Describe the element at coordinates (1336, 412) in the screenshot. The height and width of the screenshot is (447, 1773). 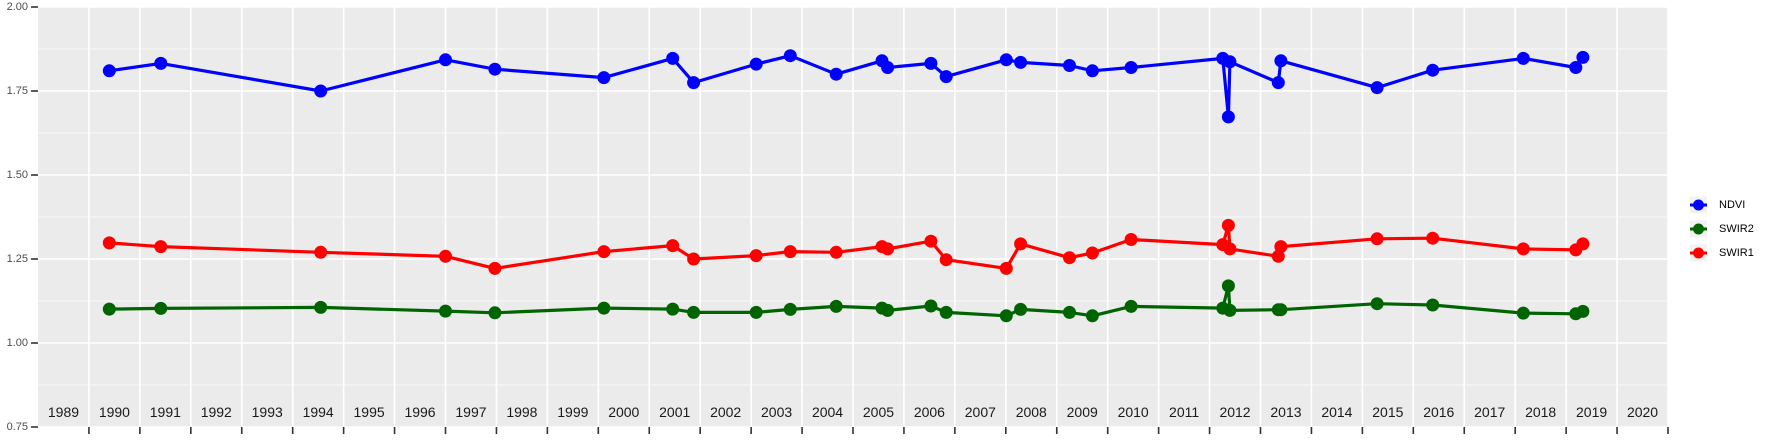
I see `x-tick-label: 2014` at that location.